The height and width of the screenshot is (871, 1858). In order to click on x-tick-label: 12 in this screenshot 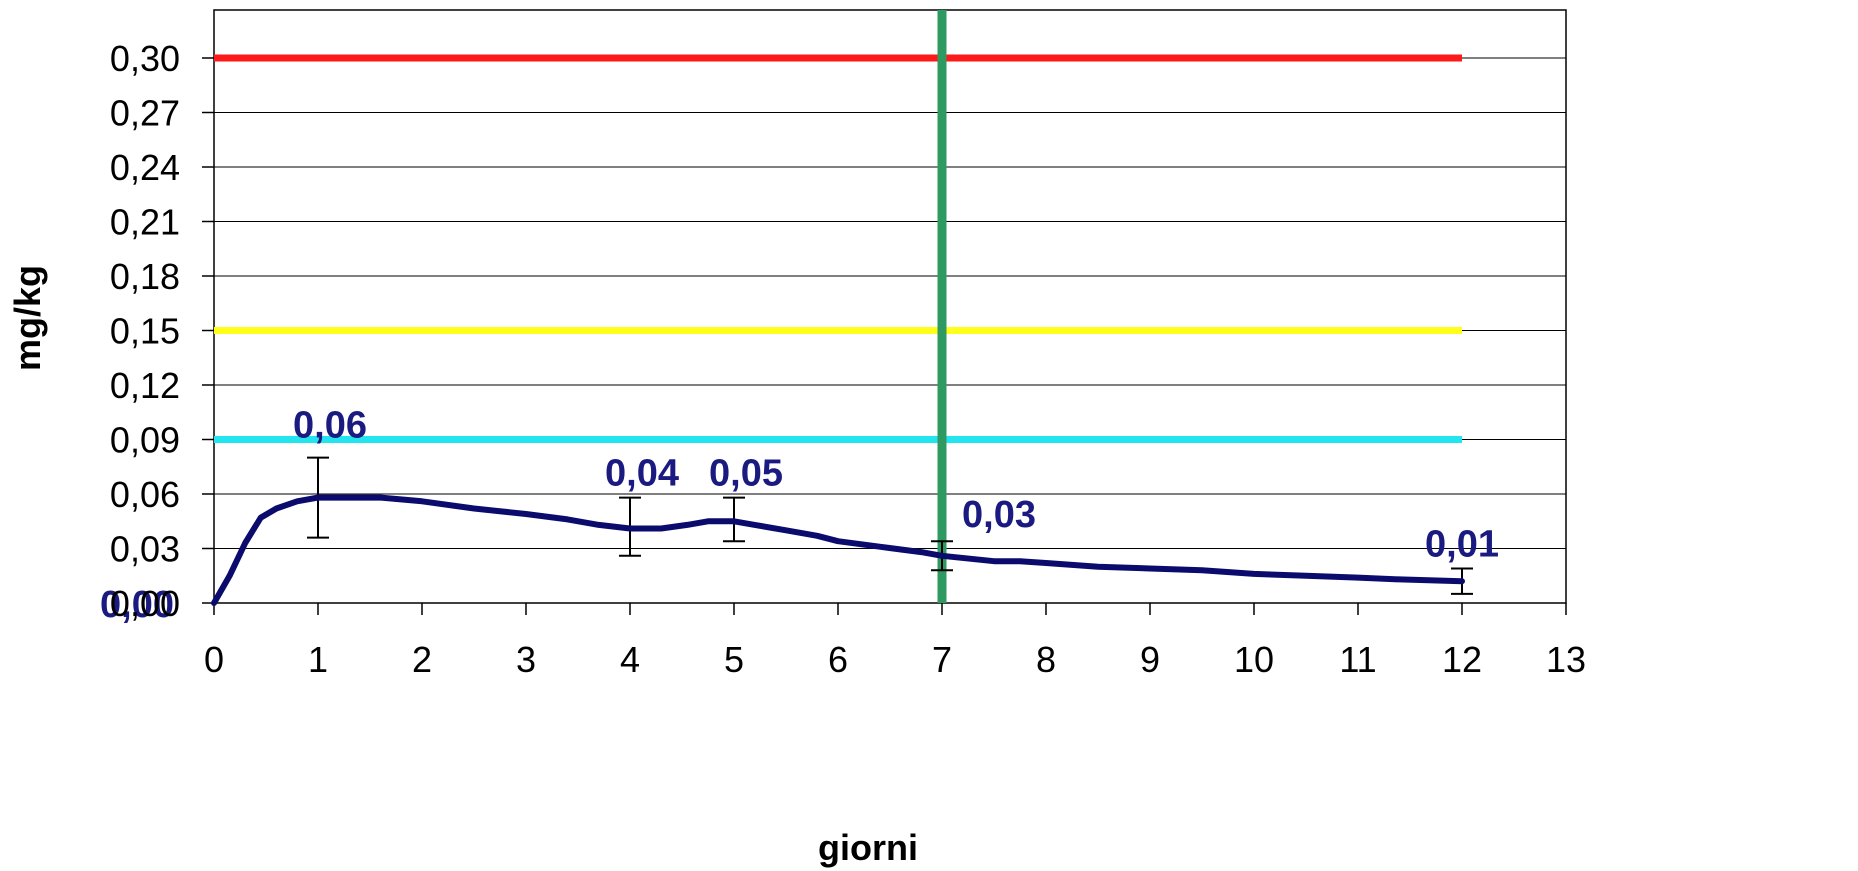, I will do `click(1462, 659)`.